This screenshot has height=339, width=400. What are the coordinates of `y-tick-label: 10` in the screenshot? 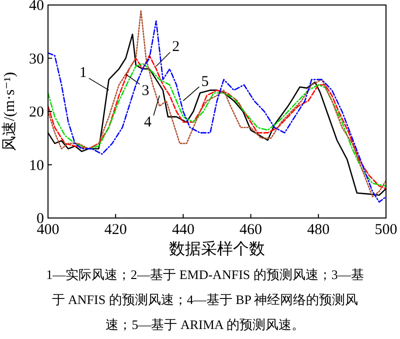 It's located at (36, 166).